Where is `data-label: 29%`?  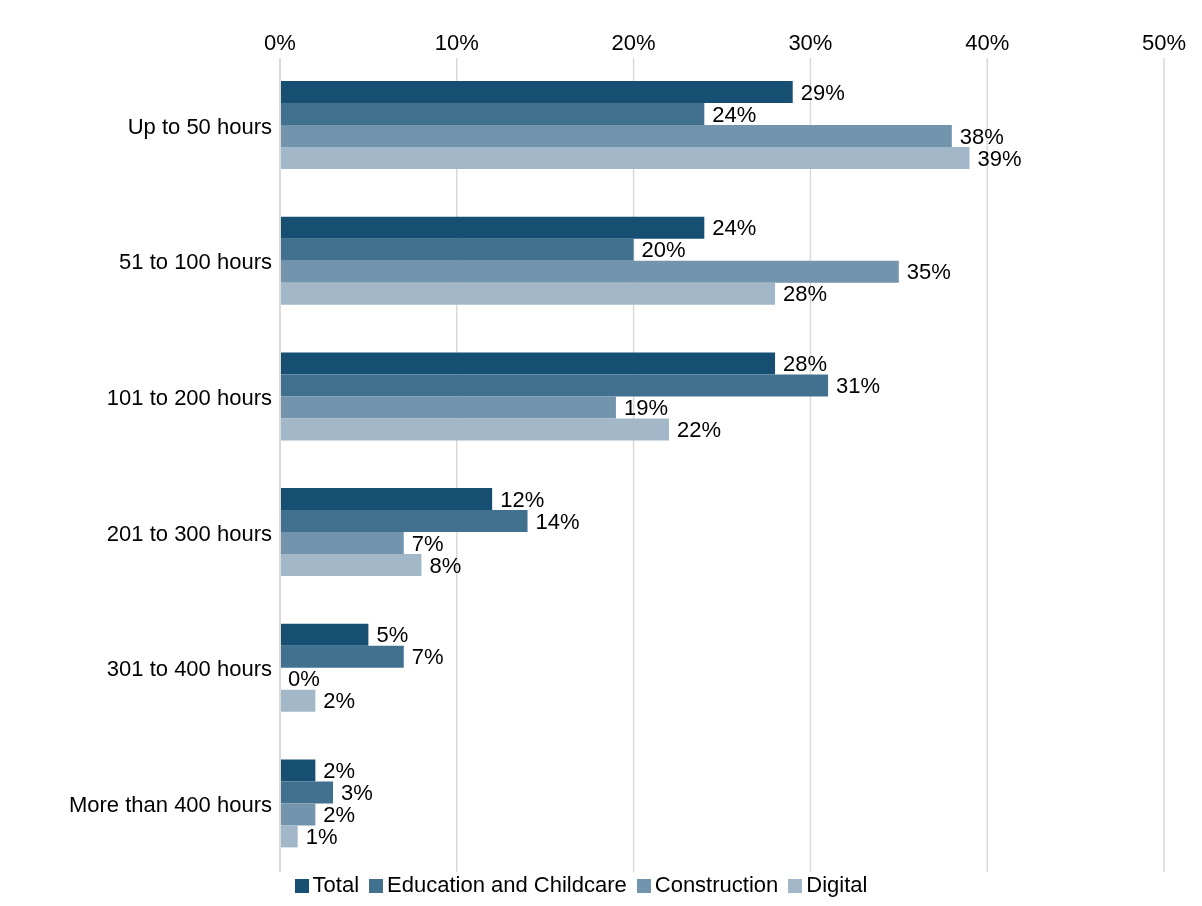 data-label: 29% is located at coordinates (822, 92).